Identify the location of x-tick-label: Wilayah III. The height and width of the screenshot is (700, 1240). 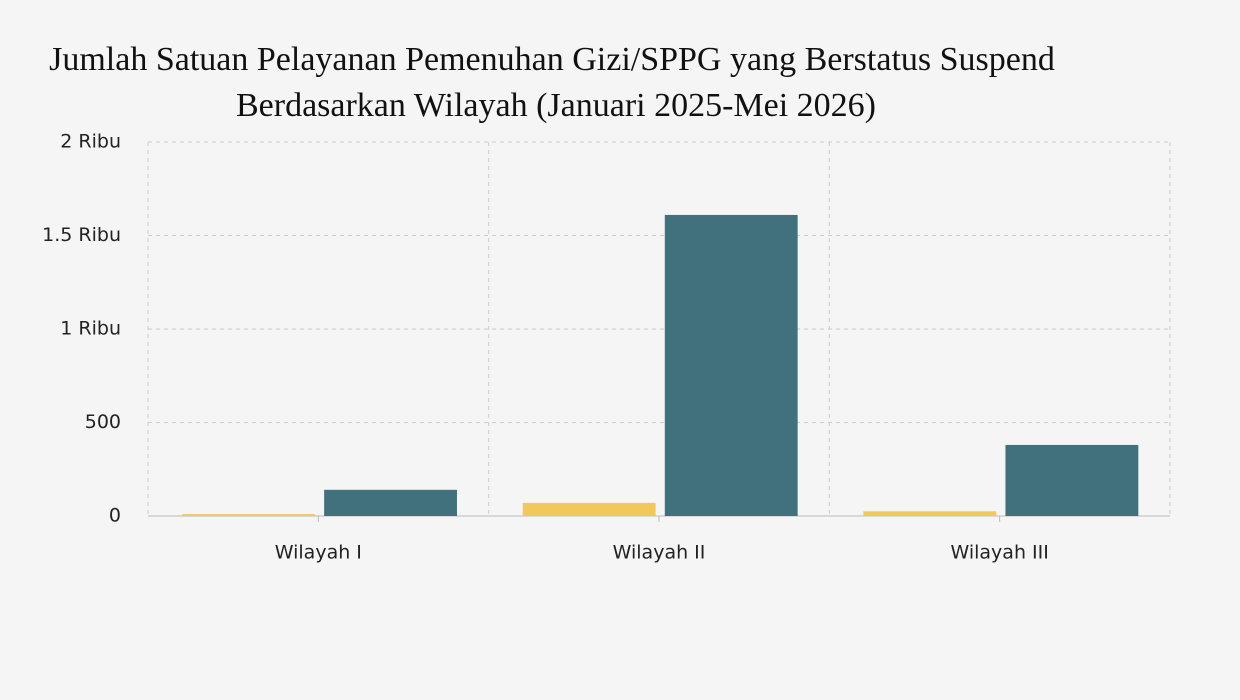
(999, 553).